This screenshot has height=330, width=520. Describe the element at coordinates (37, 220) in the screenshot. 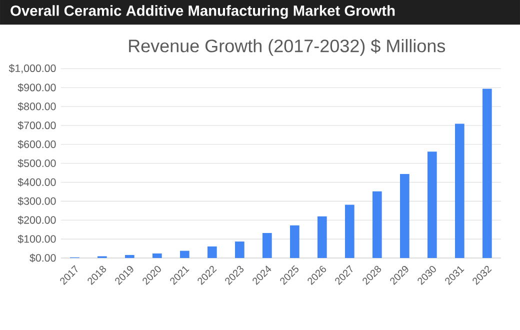

I see `y-tick-label: $200.00` at that location.